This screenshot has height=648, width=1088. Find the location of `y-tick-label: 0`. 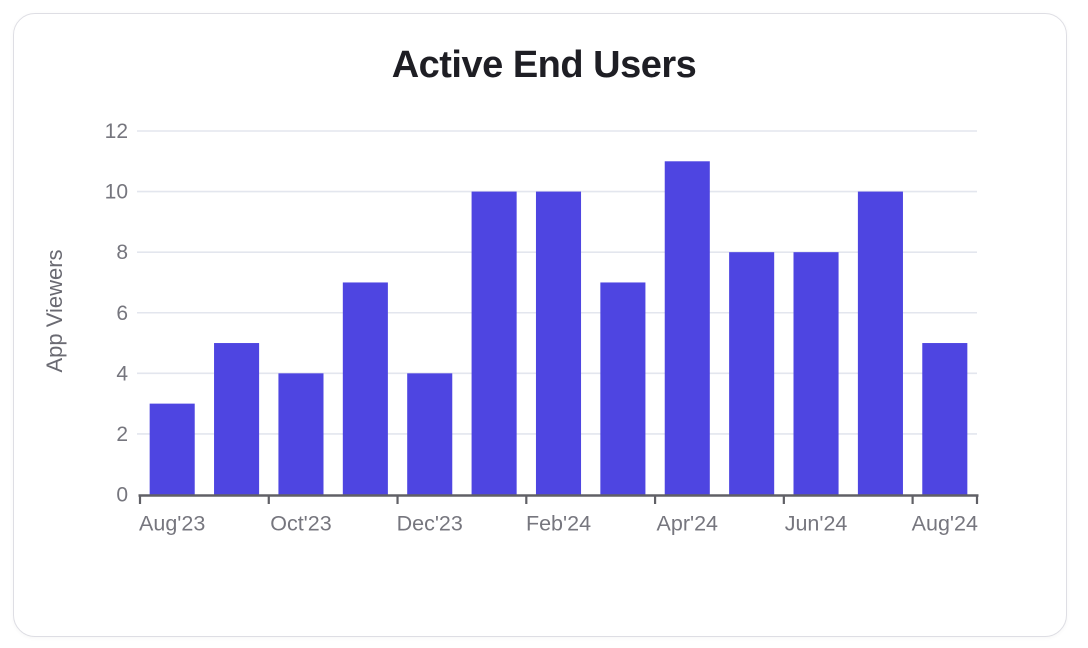

y-tick-label: 0 is located at coordinates (122, 495).